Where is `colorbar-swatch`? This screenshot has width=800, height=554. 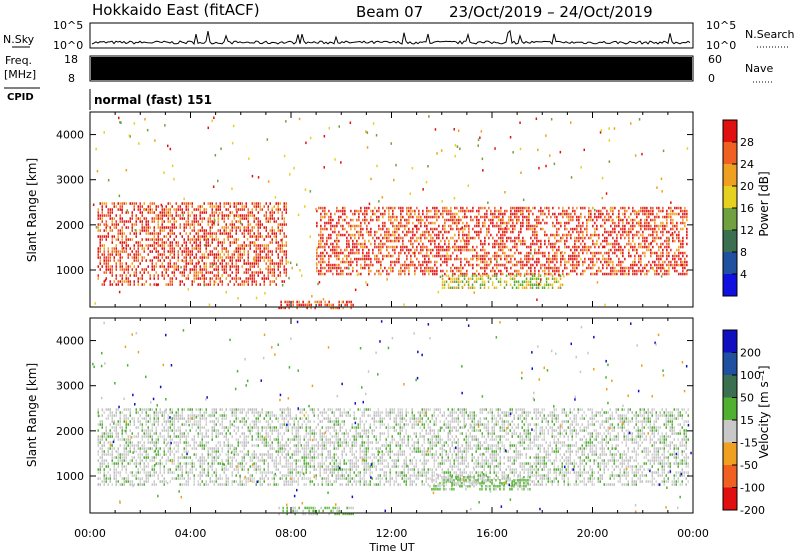 colorbar-swatch is located at coordinates (730, 241).